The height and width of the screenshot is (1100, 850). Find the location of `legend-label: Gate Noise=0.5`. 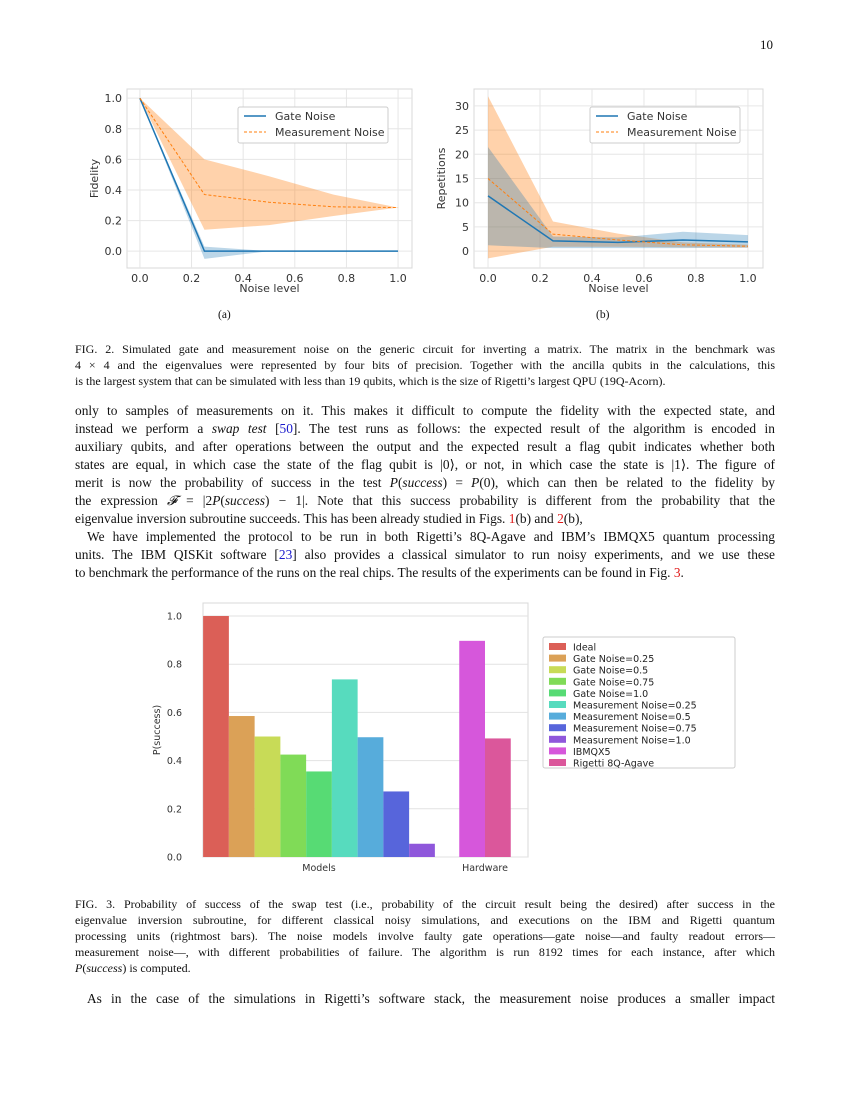

legend-label: Gate Noise=0.5 is located at coordinates (610, 671).